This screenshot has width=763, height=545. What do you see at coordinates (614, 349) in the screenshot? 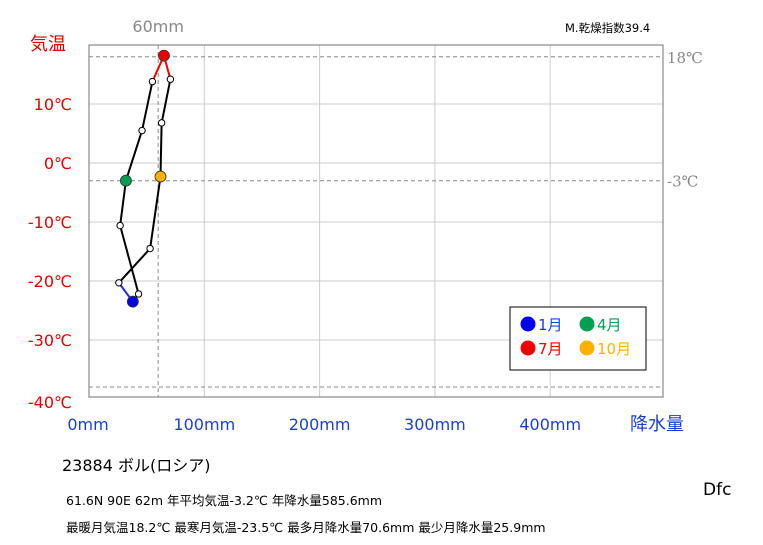
I see `legend-label-oct: 10月` at bounding box center [614, 349].